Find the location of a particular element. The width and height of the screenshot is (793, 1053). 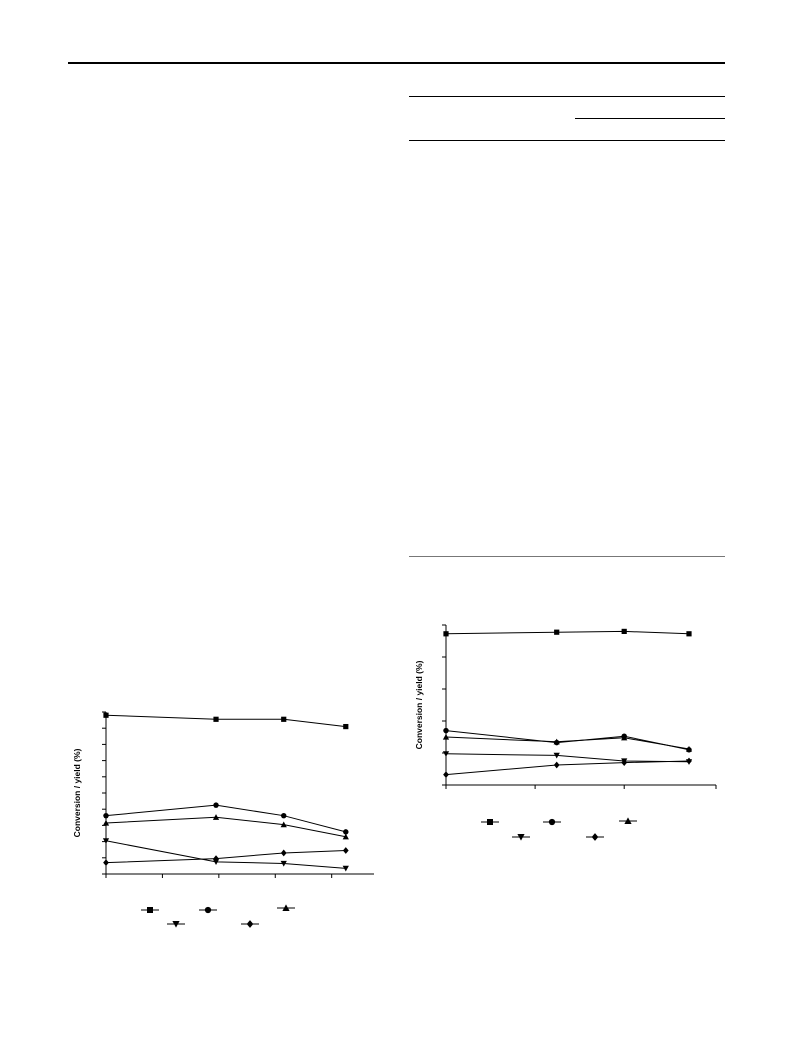

figure-chart-left: Conversion / yield (%) is located at coordinates (223, 819).